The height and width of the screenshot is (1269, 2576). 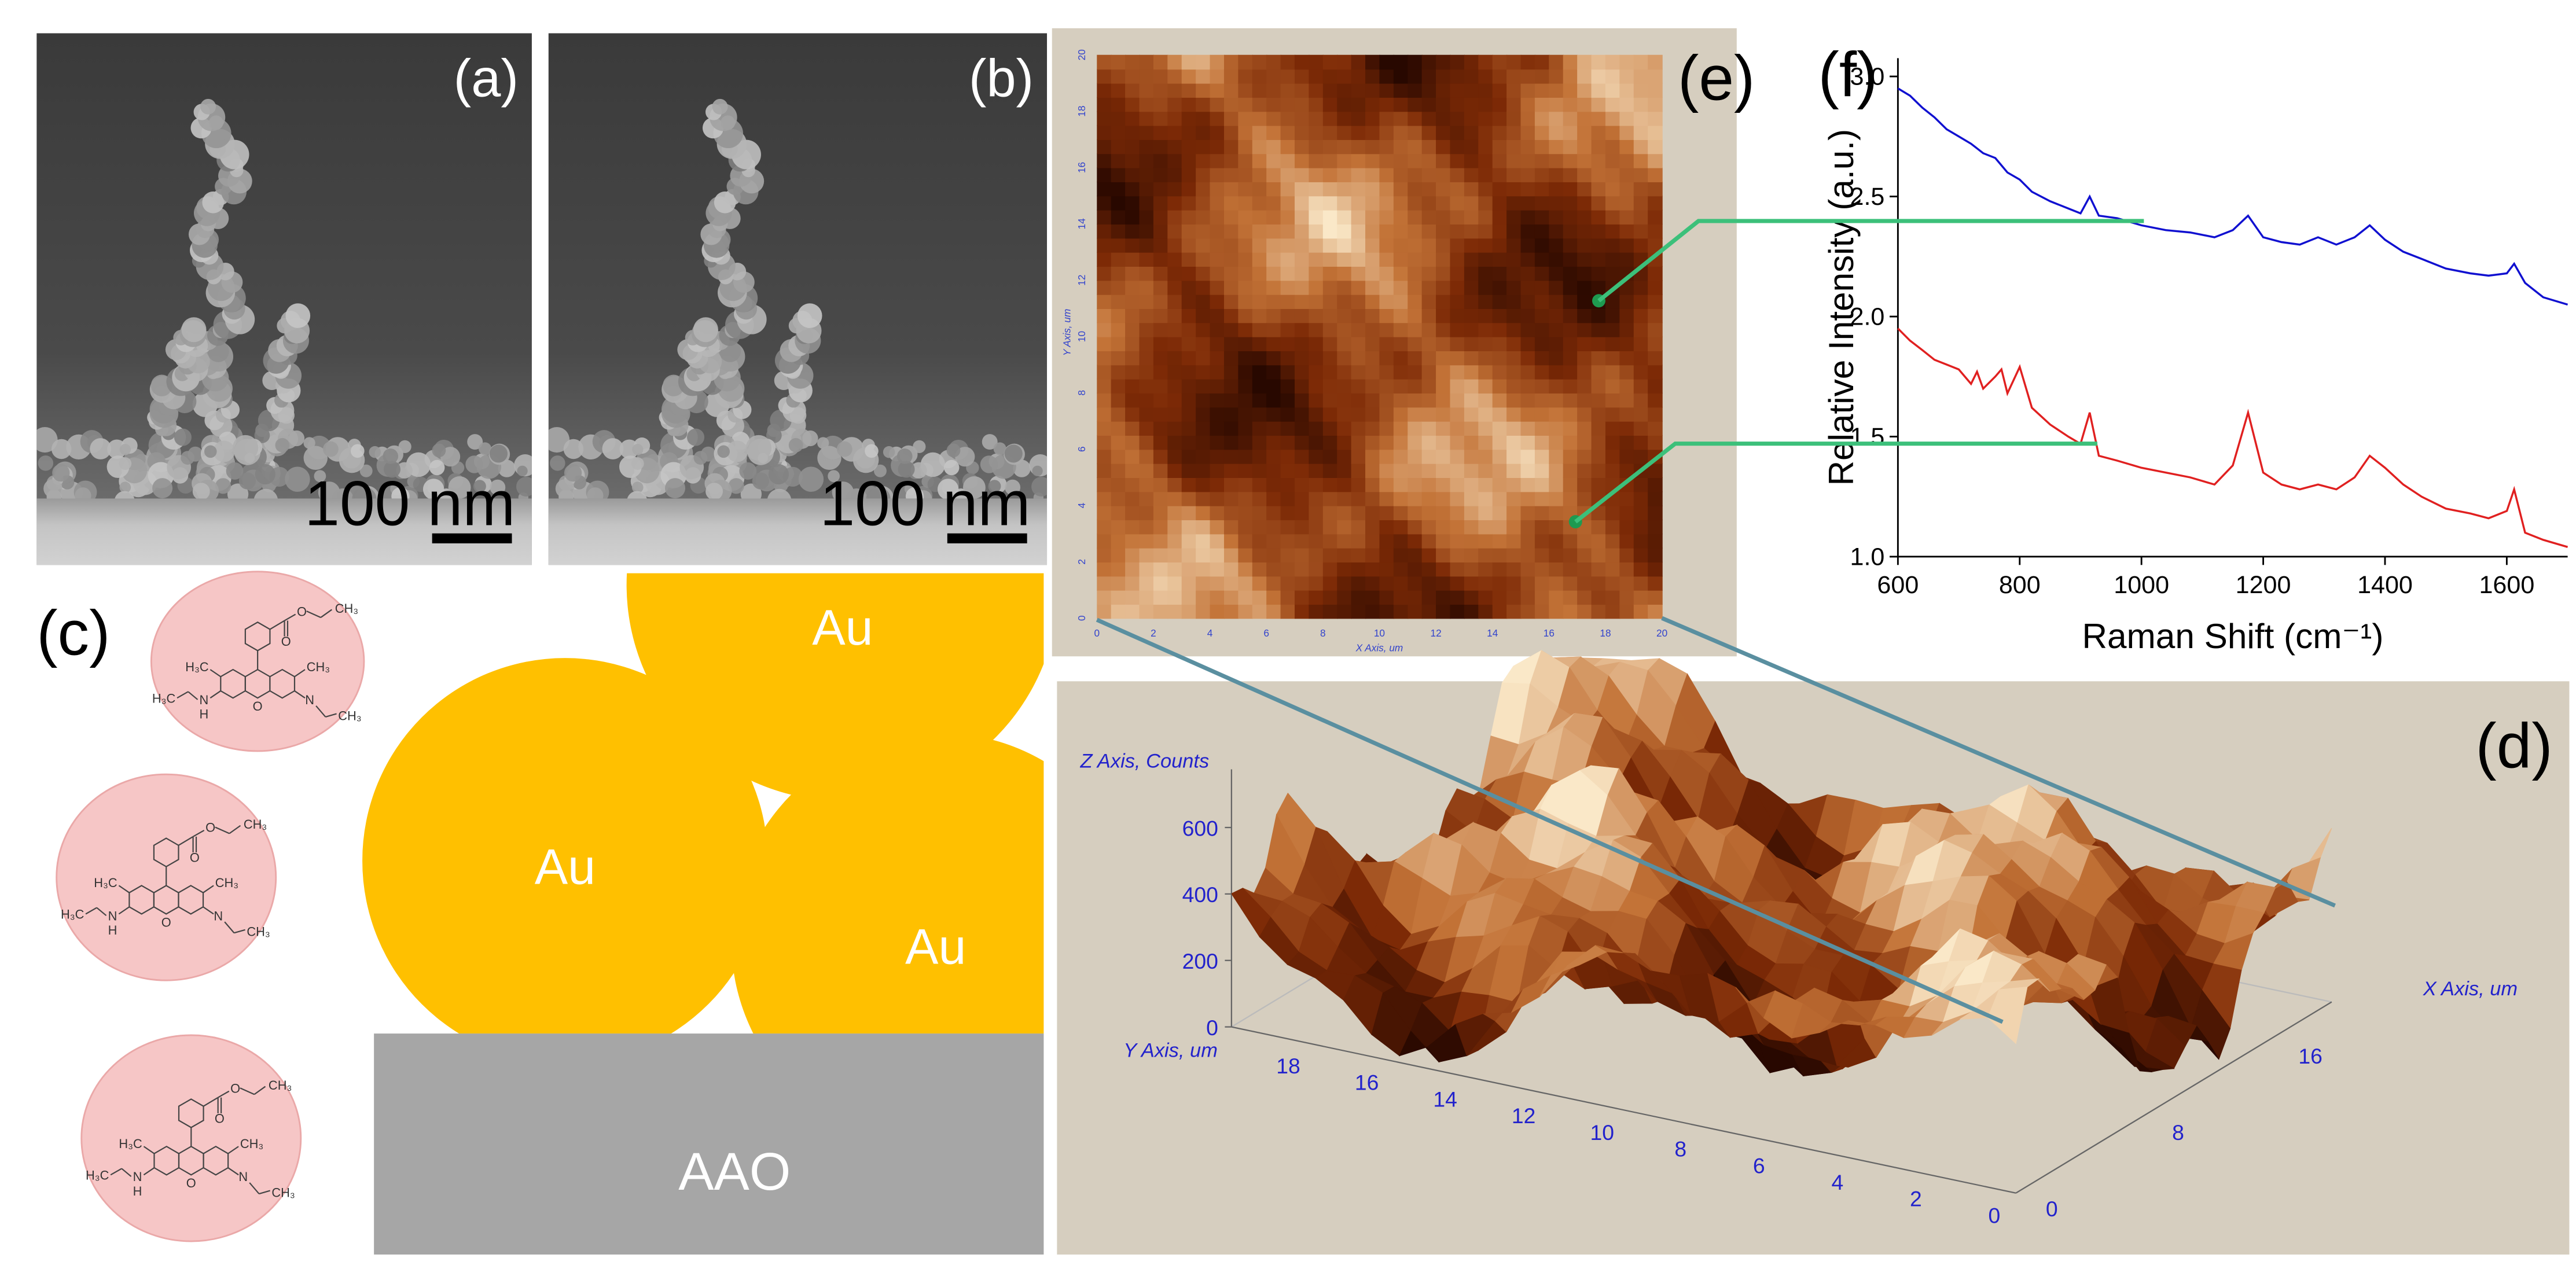 I want to click on scale-bar, so click(x=472, y=538).